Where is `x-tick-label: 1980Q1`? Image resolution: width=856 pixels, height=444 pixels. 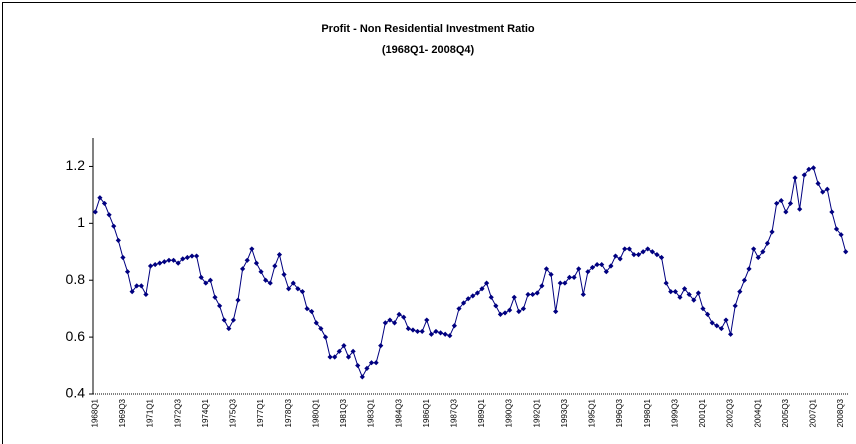
x-tick-label: 1980Q1 is located at coordinates (315, 412).